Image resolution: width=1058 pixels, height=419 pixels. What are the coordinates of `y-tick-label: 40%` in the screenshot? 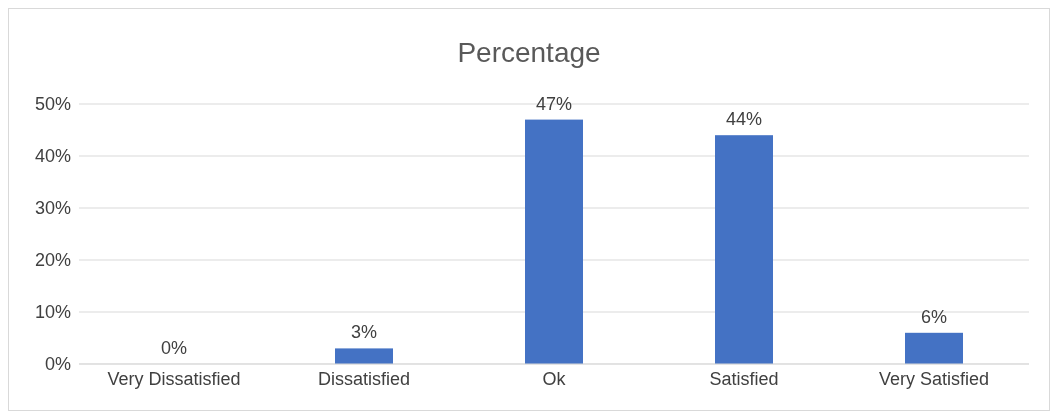 It's located at (52, 156).